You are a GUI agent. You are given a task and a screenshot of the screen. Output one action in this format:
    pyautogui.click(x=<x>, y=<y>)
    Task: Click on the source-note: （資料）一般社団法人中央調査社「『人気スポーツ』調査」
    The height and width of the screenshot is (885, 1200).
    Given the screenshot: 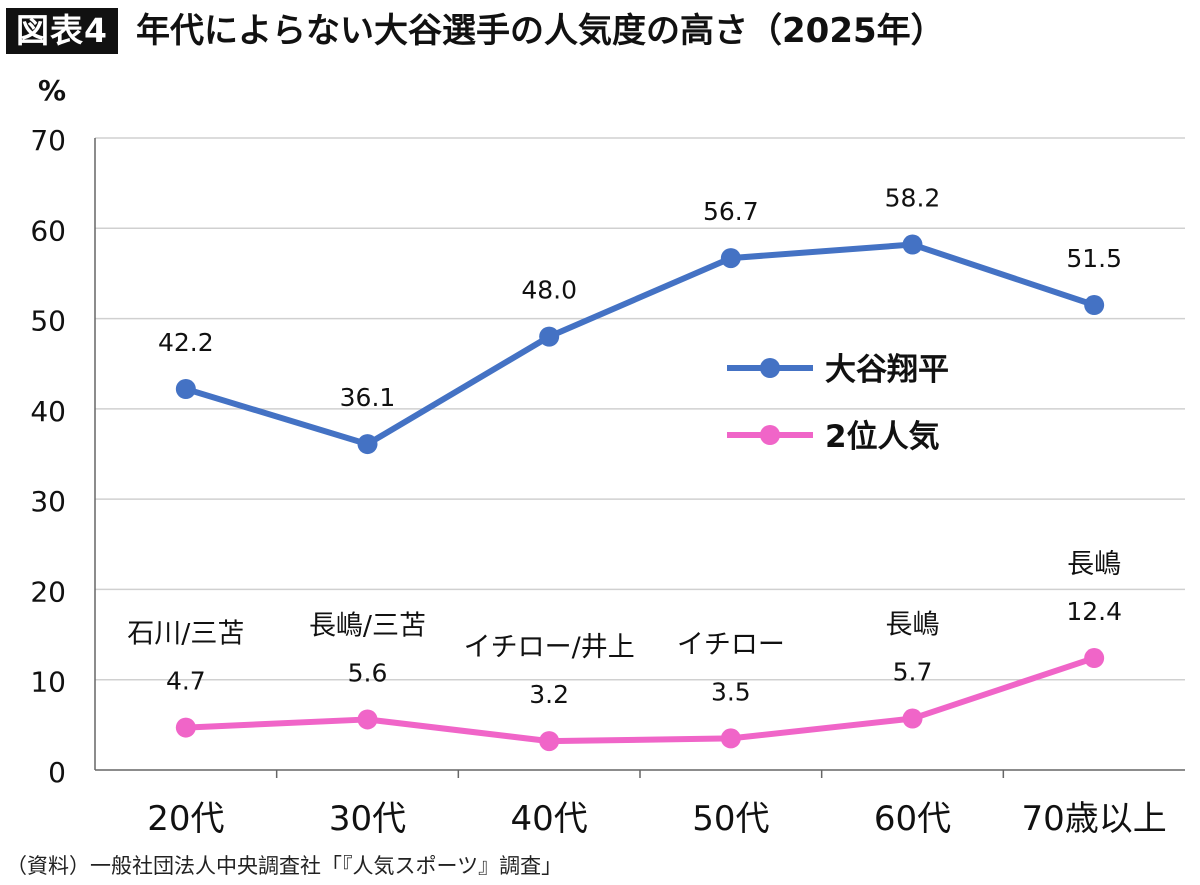 What is the action you would take?
    pyautogui.click(x=284, y=866)
    